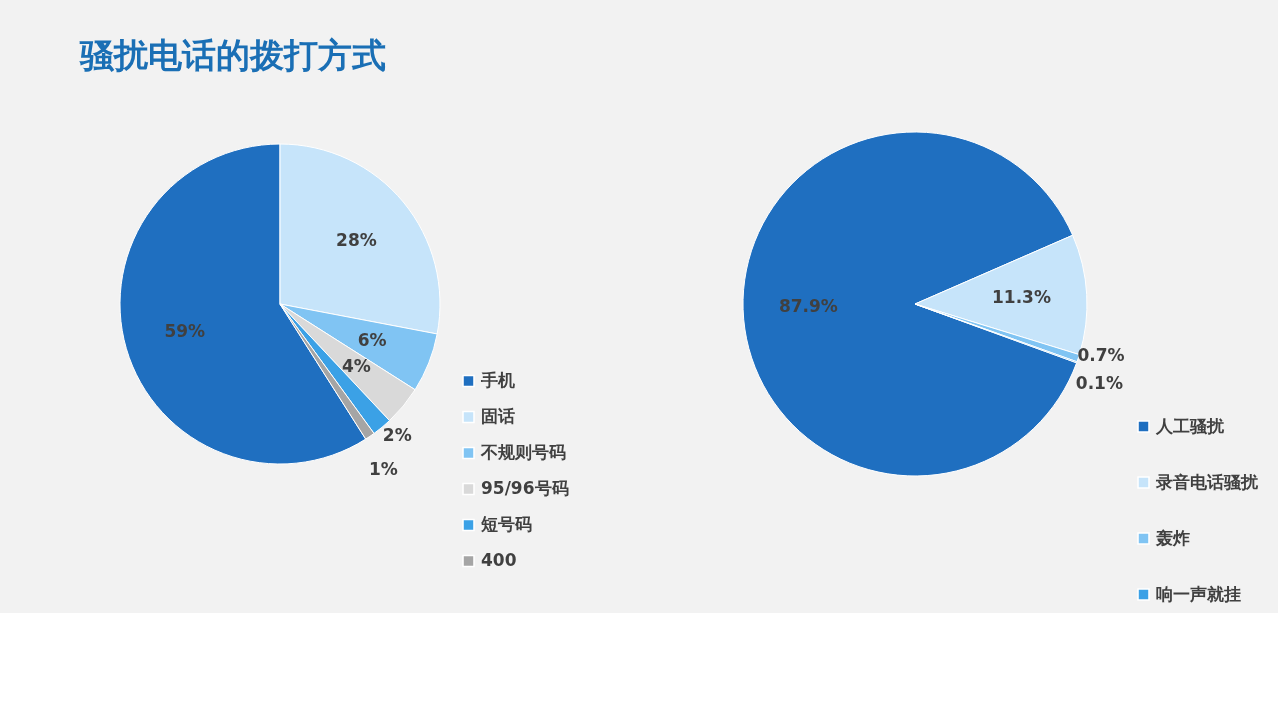 Image resolution: width=1279 pixels, height=720 pixels. What do you see at coordinates (356, 239) in the screenshot?
I see `data-label: 28%` at bounding box center [356, 239].